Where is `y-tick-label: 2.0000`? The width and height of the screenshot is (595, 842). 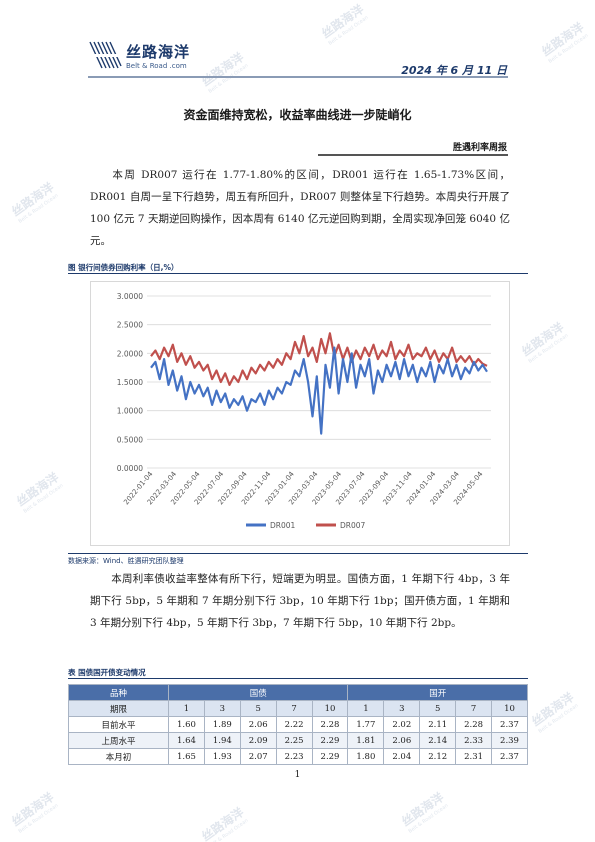
y-tick-label: 2.0000 is located at coordinates (130, 353).